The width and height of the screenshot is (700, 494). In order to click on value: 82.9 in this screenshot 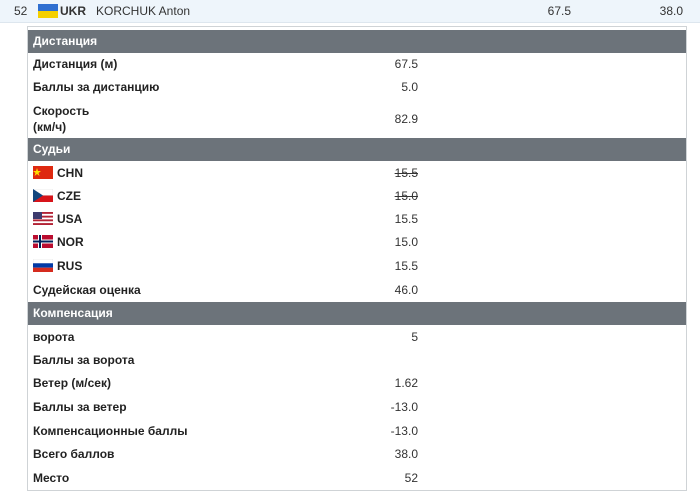, I will do `click(406, 119)`.